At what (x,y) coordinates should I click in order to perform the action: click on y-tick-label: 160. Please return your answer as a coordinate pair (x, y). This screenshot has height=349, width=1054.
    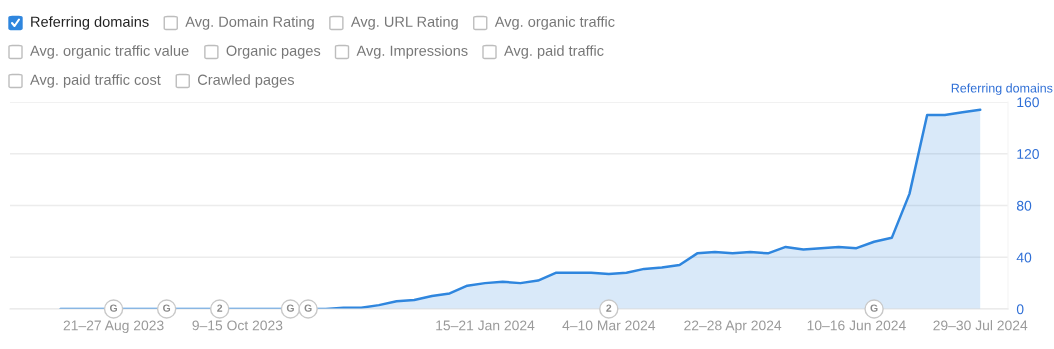
    Looking at the image, I should click on (1028, 102).